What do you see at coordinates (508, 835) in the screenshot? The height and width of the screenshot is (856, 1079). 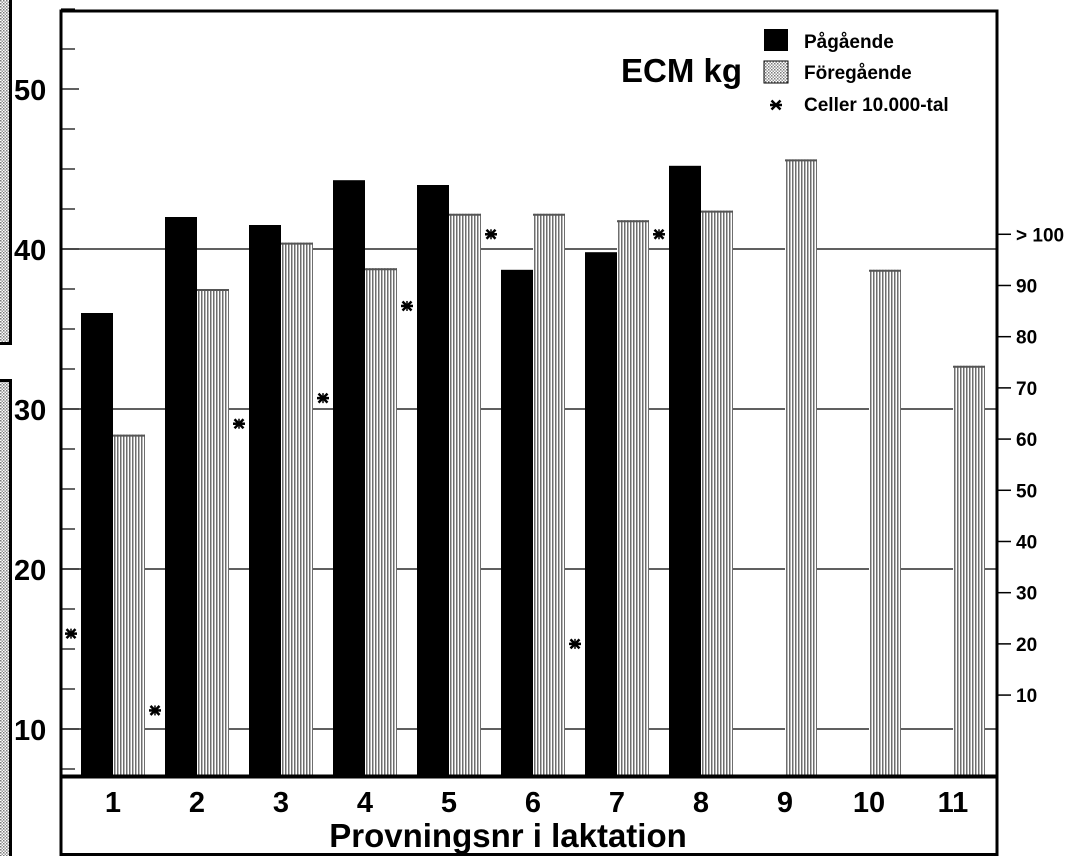 I see `x-axis-title: Provningsnr i laktation` at bounding box center [508, 835].